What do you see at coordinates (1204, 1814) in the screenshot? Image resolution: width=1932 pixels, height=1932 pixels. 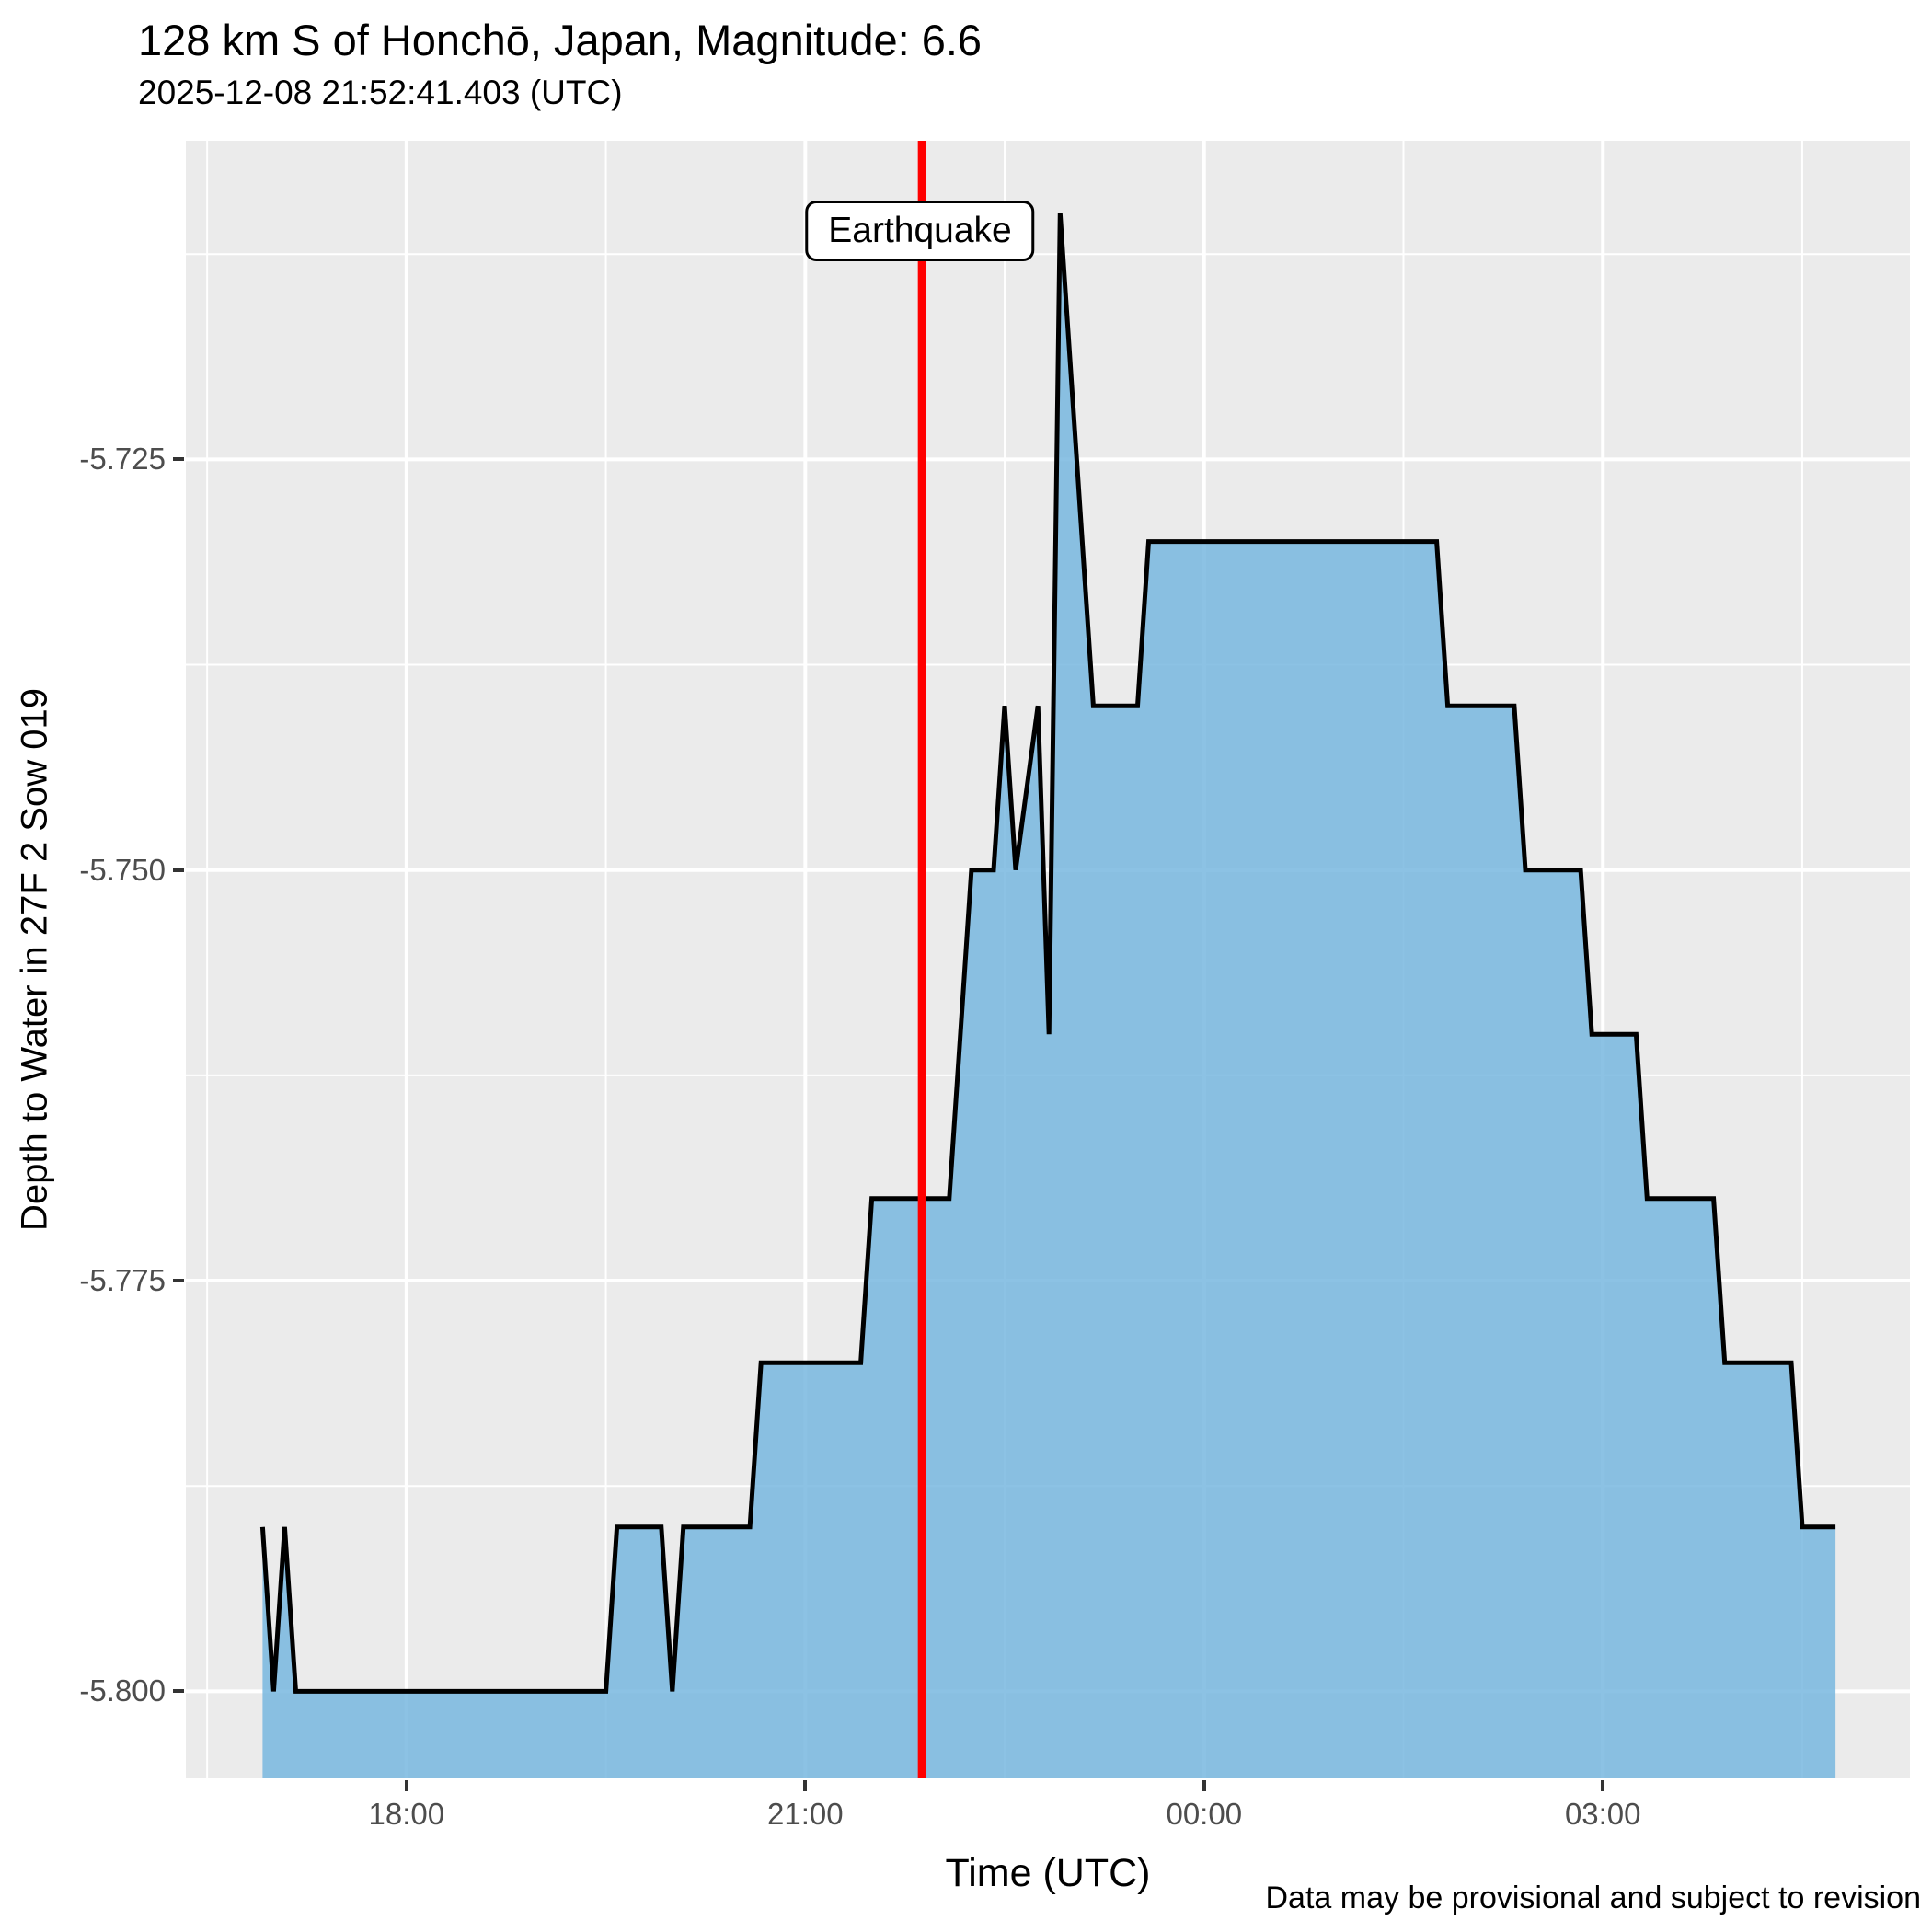 I see `x-tick-label: 00:00` at bounding box center [1204, 1814].